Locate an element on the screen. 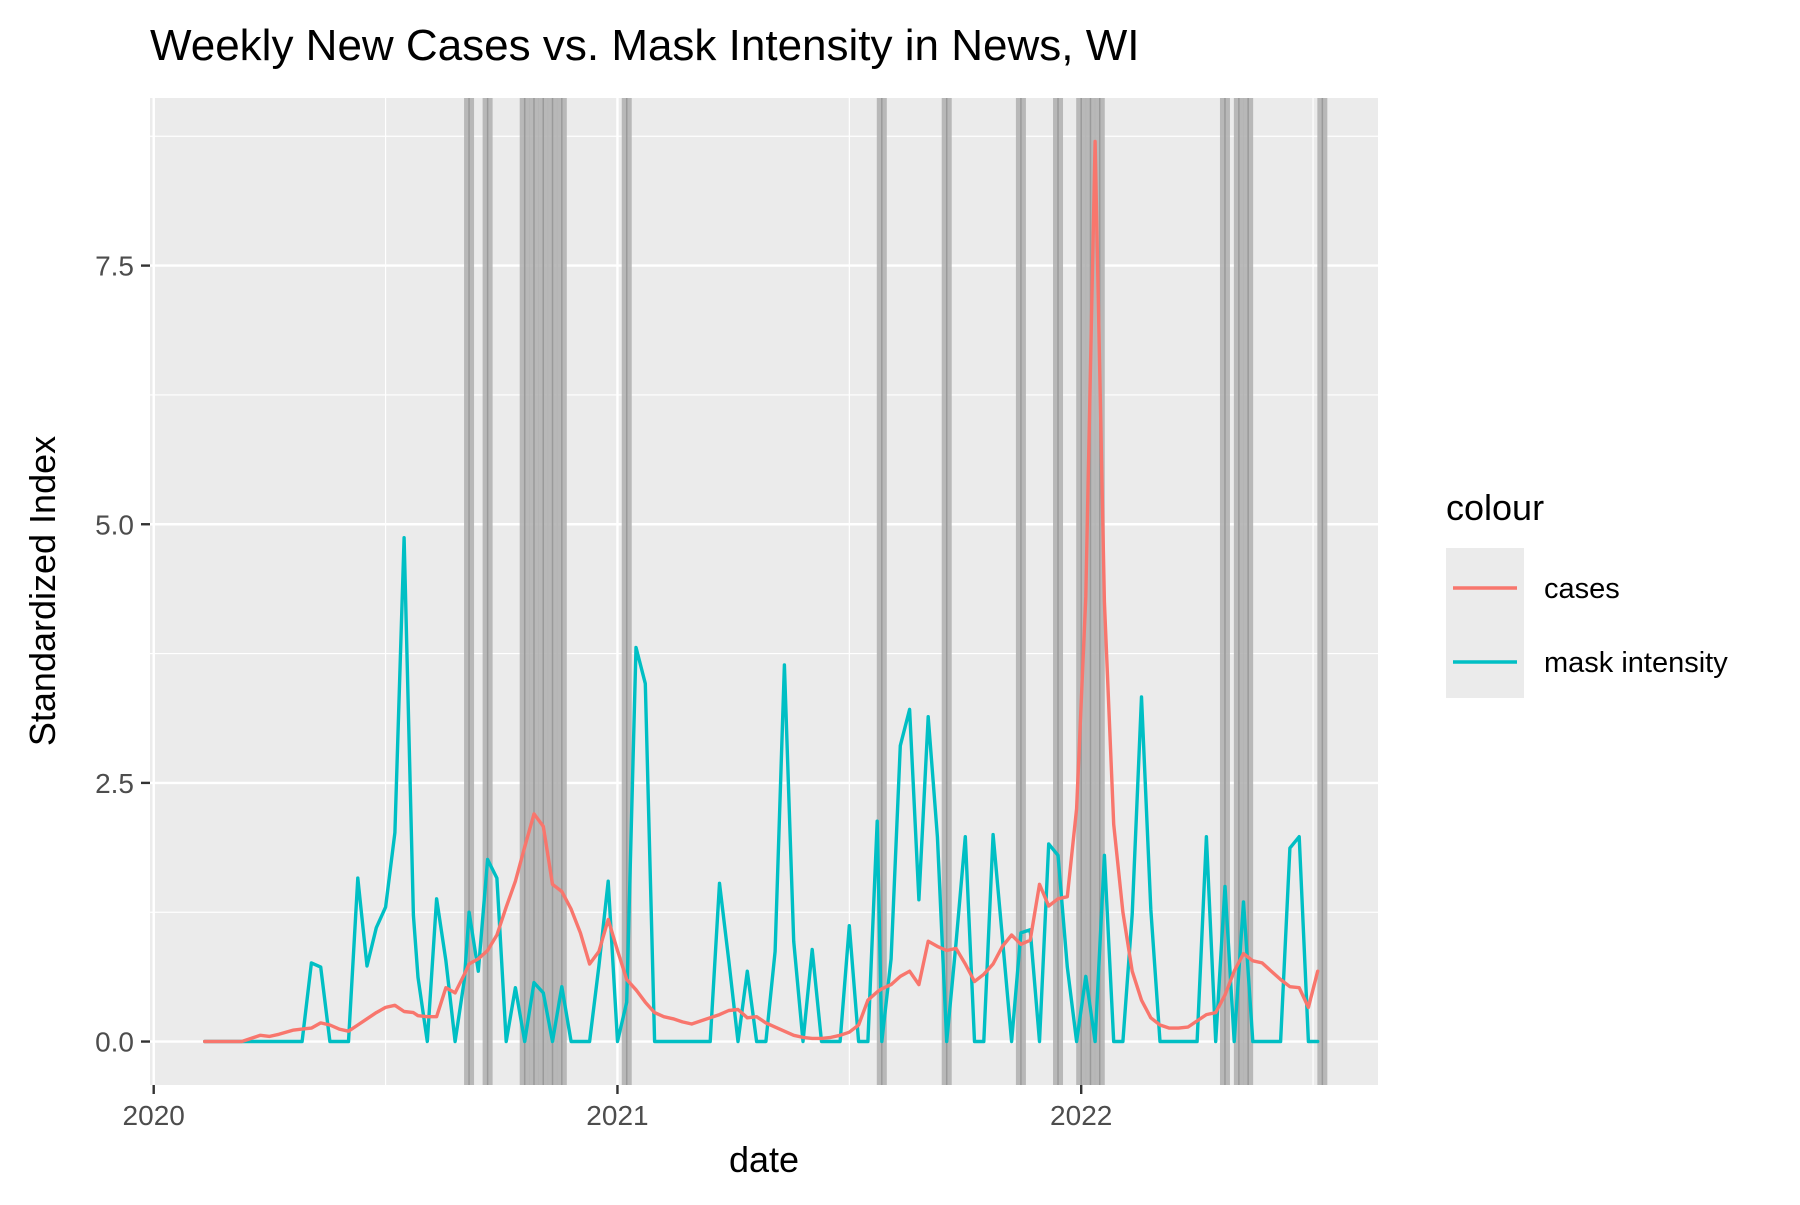 Image resolution: width=1800 pixels, height=1205 pixels. y-tick-label: 2.5 is located at coordinates (114, 783).